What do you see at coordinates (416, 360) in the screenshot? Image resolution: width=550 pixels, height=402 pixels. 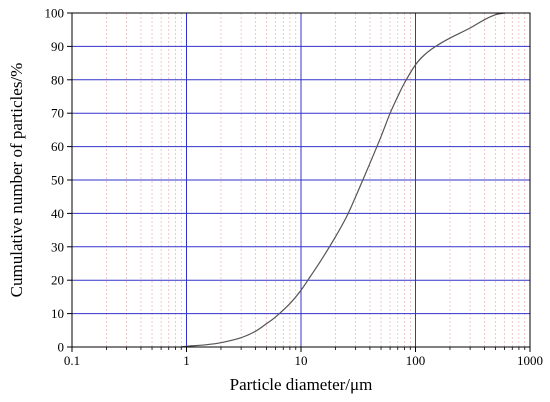 I see `x-tick-label: 100` at bounding box center [416, 360].